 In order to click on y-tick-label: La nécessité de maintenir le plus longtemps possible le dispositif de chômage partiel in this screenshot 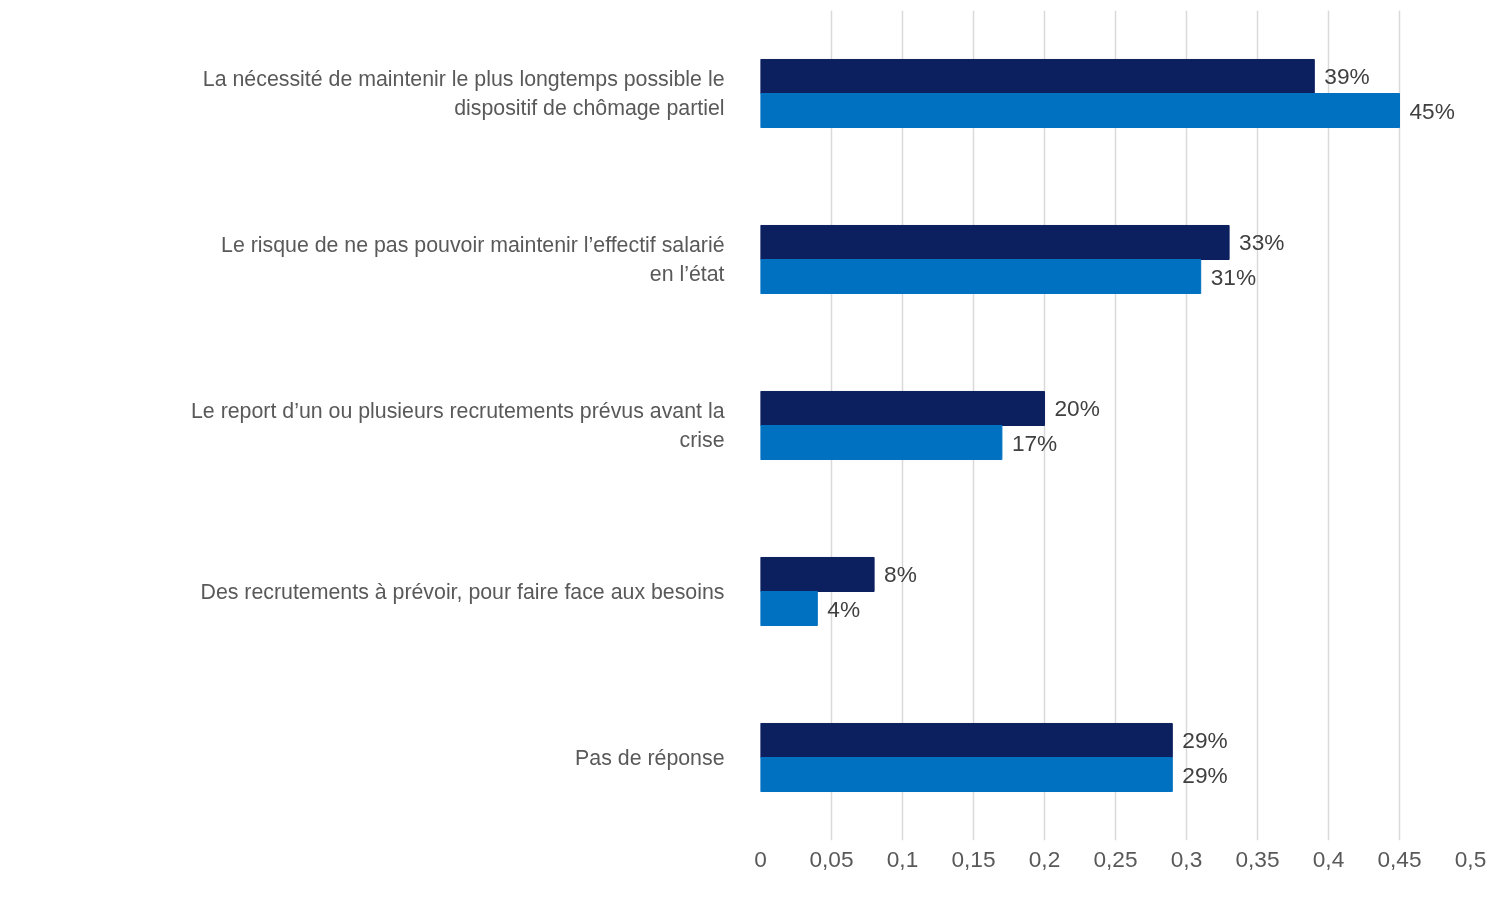, I will do `click(463, 93)`.